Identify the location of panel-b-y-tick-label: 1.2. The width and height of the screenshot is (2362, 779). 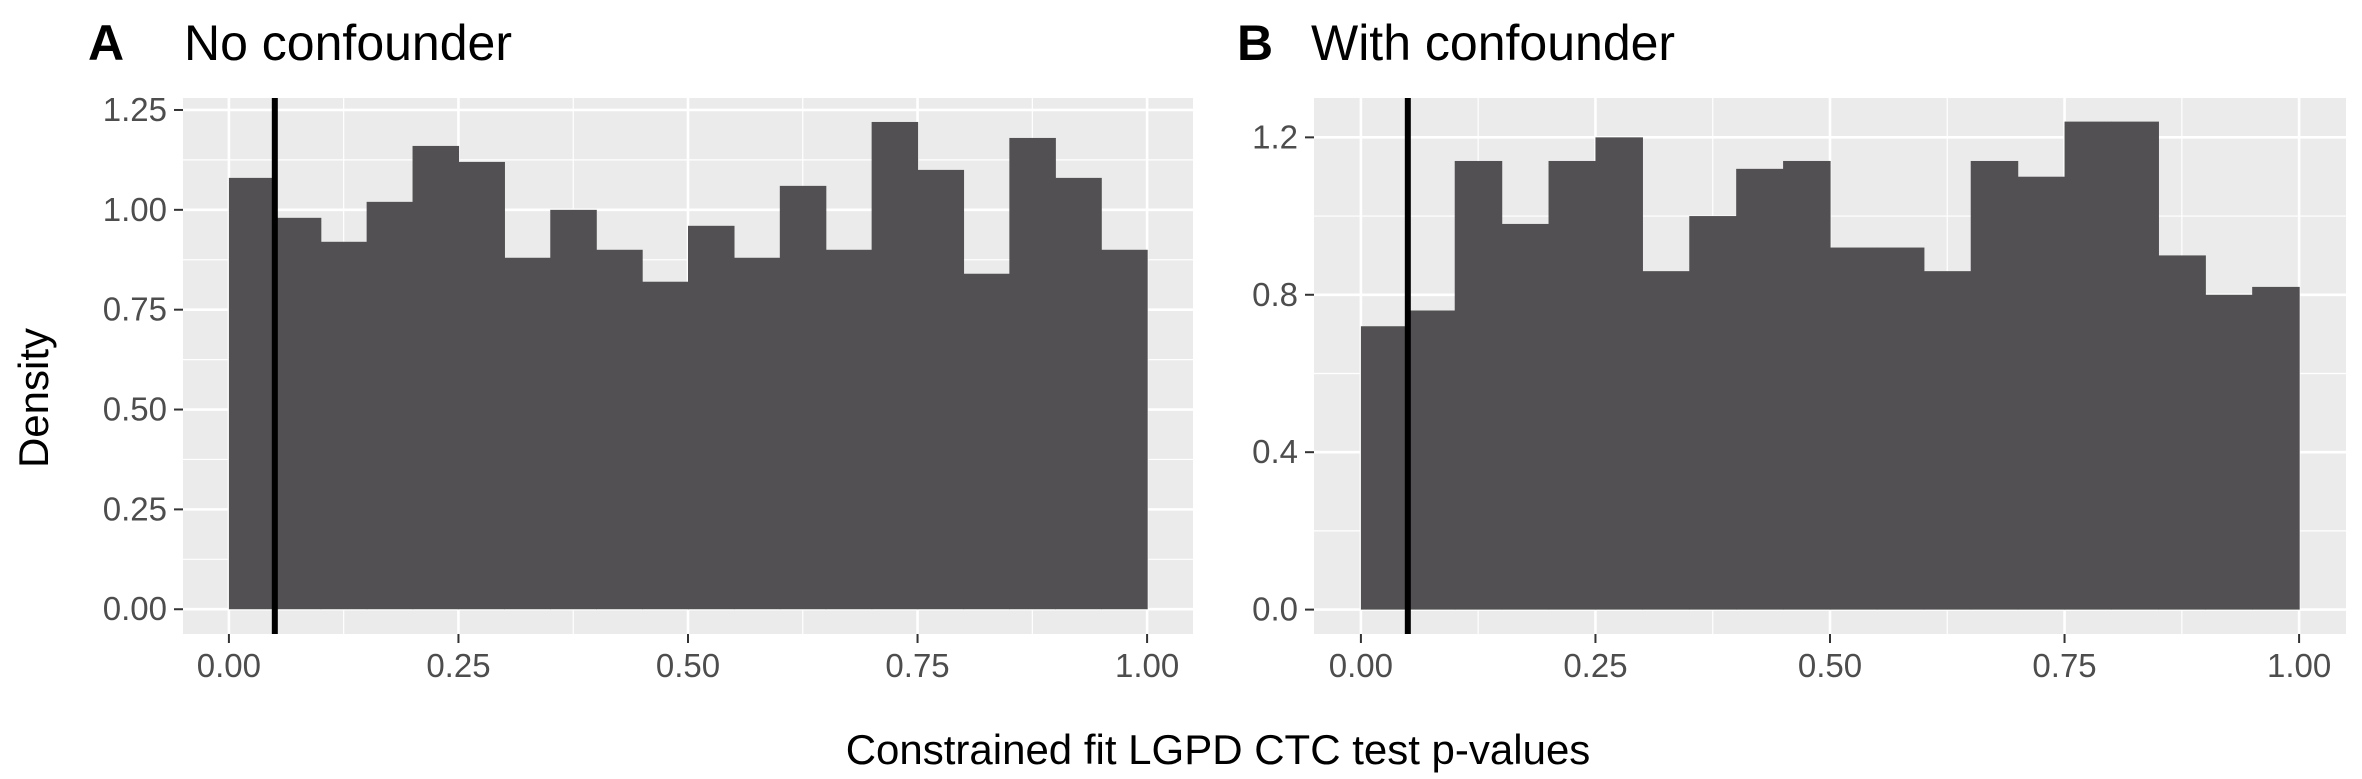
(1275, 136).